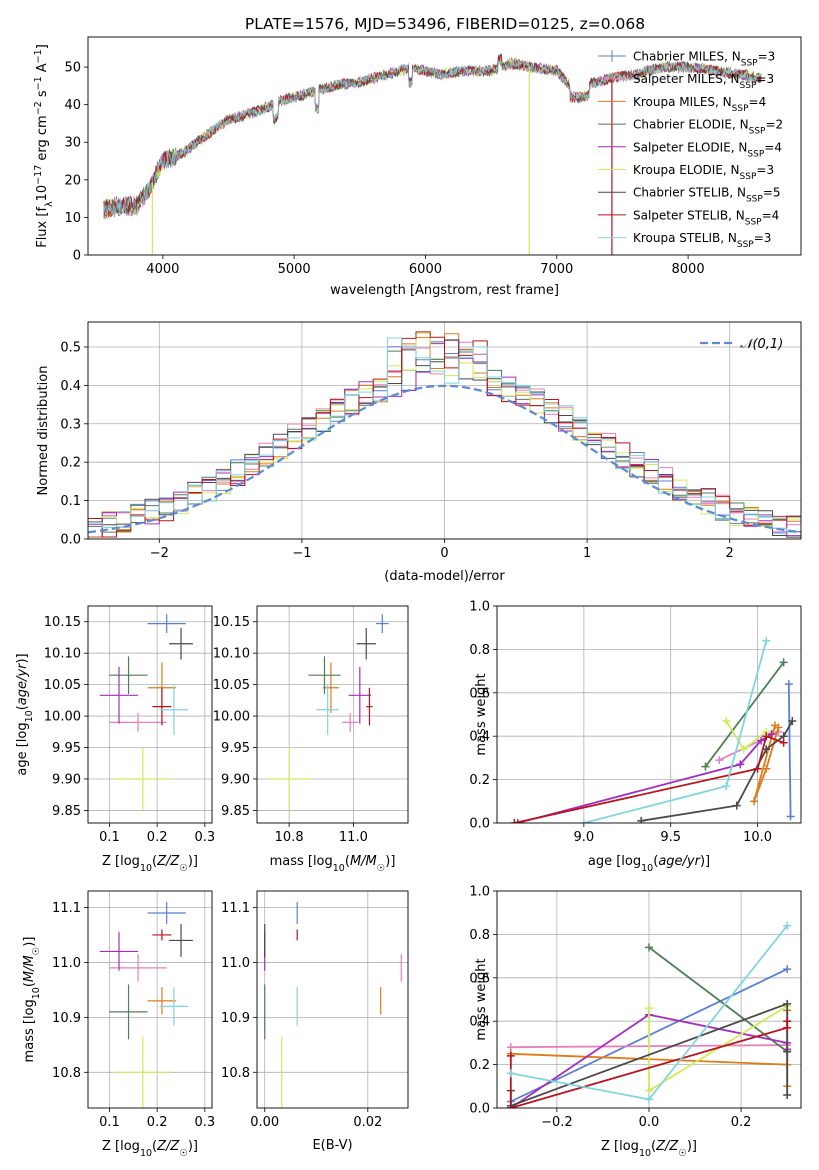  What do you see at coordinates (66, 963) in the screenshot?
I see `y-tick-label: 11.0` at bounding box center [66, 963].